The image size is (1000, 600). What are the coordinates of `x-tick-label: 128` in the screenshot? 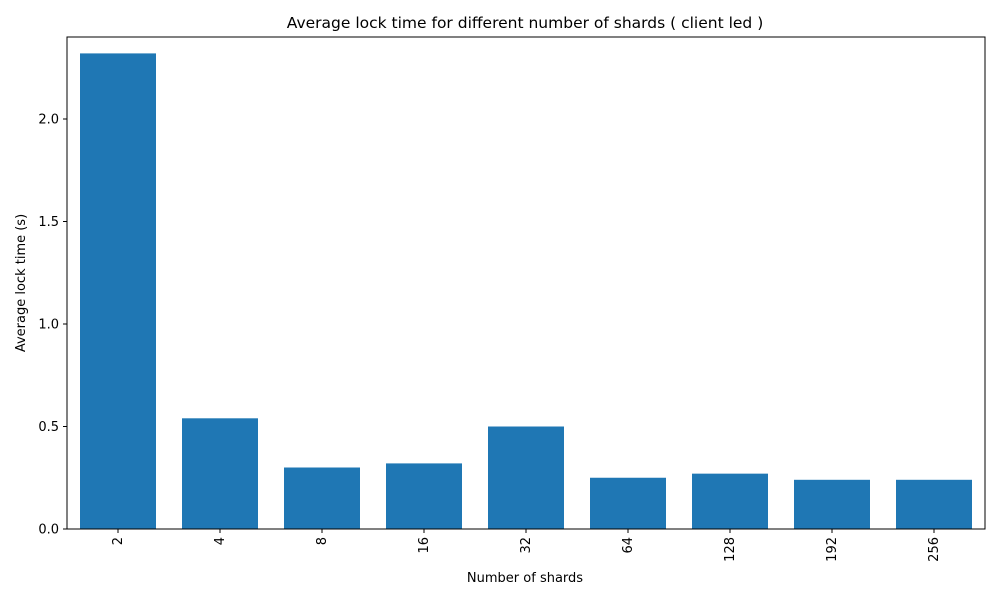 It's located at (730, 549).